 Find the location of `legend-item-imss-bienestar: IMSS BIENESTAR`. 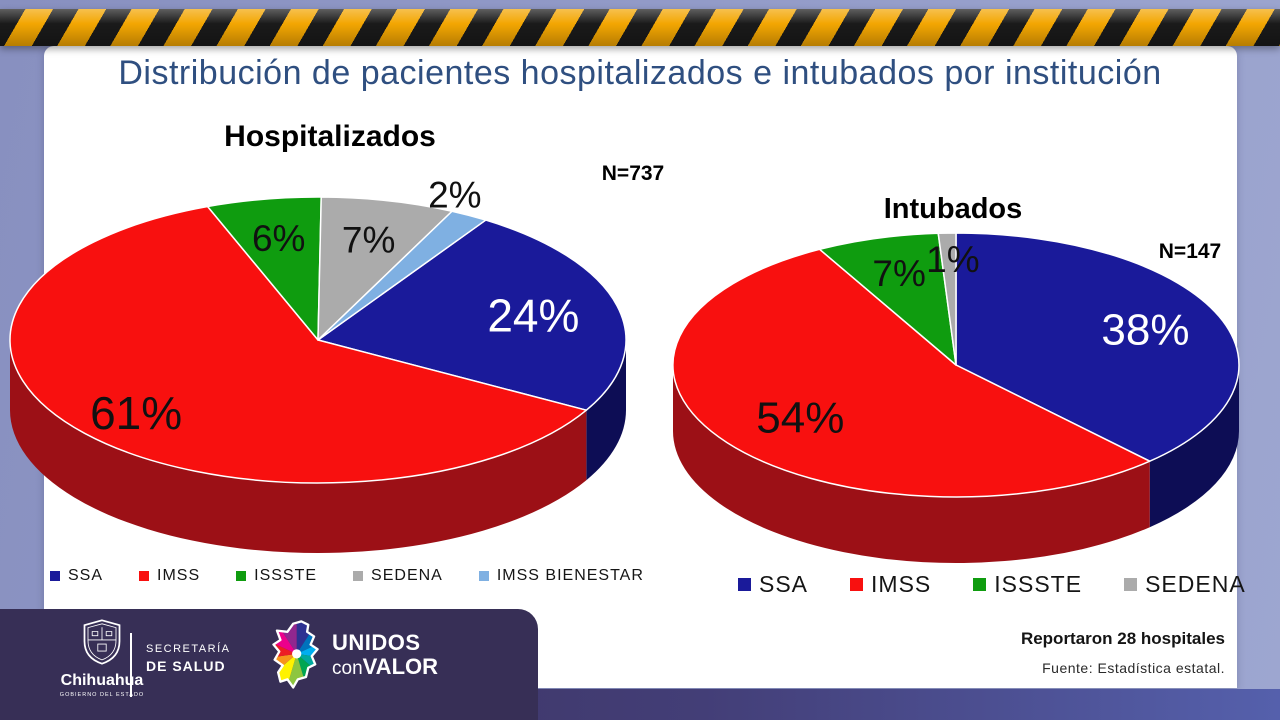

legend-item-imss-bienestar: IMSS BIENESTAR is located at coordinates (561, 576).